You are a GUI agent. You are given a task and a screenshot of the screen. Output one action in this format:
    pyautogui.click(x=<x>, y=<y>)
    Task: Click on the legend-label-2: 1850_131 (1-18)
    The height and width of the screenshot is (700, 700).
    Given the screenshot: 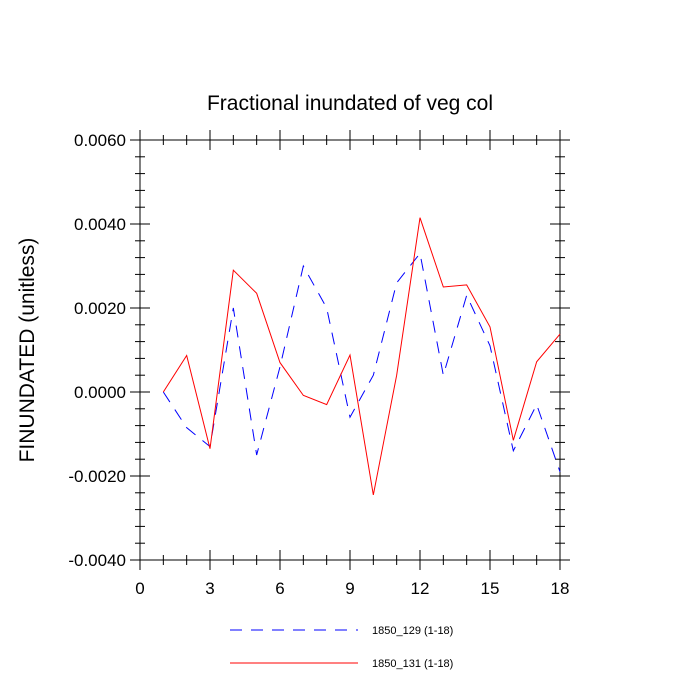 What is the action you would take?
    pyautogui.click(x=412, y=664)
    